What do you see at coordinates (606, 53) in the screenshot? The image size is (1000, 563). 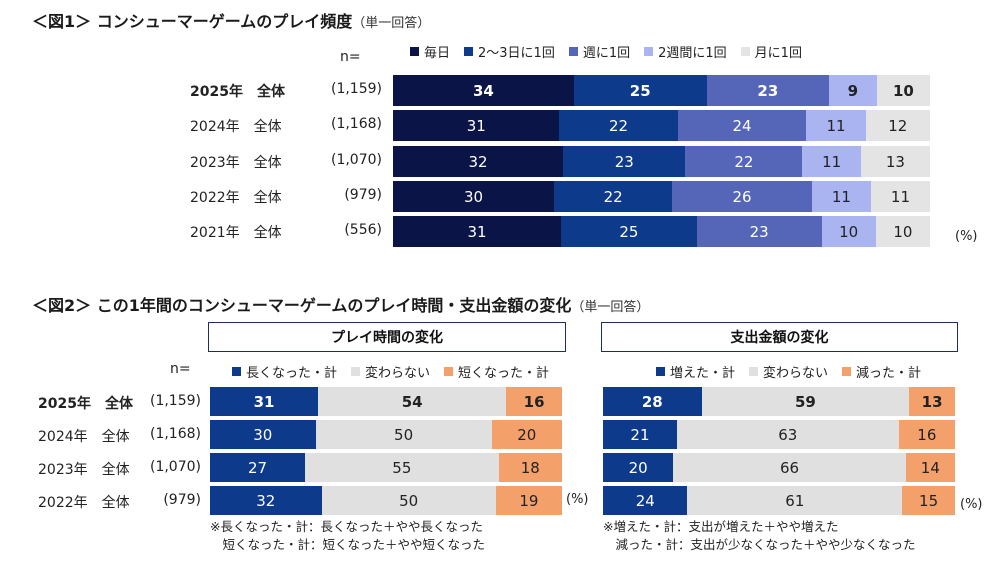 I see `fig1-legend-label-2: 週に1回` at bounding box center [606, 53].